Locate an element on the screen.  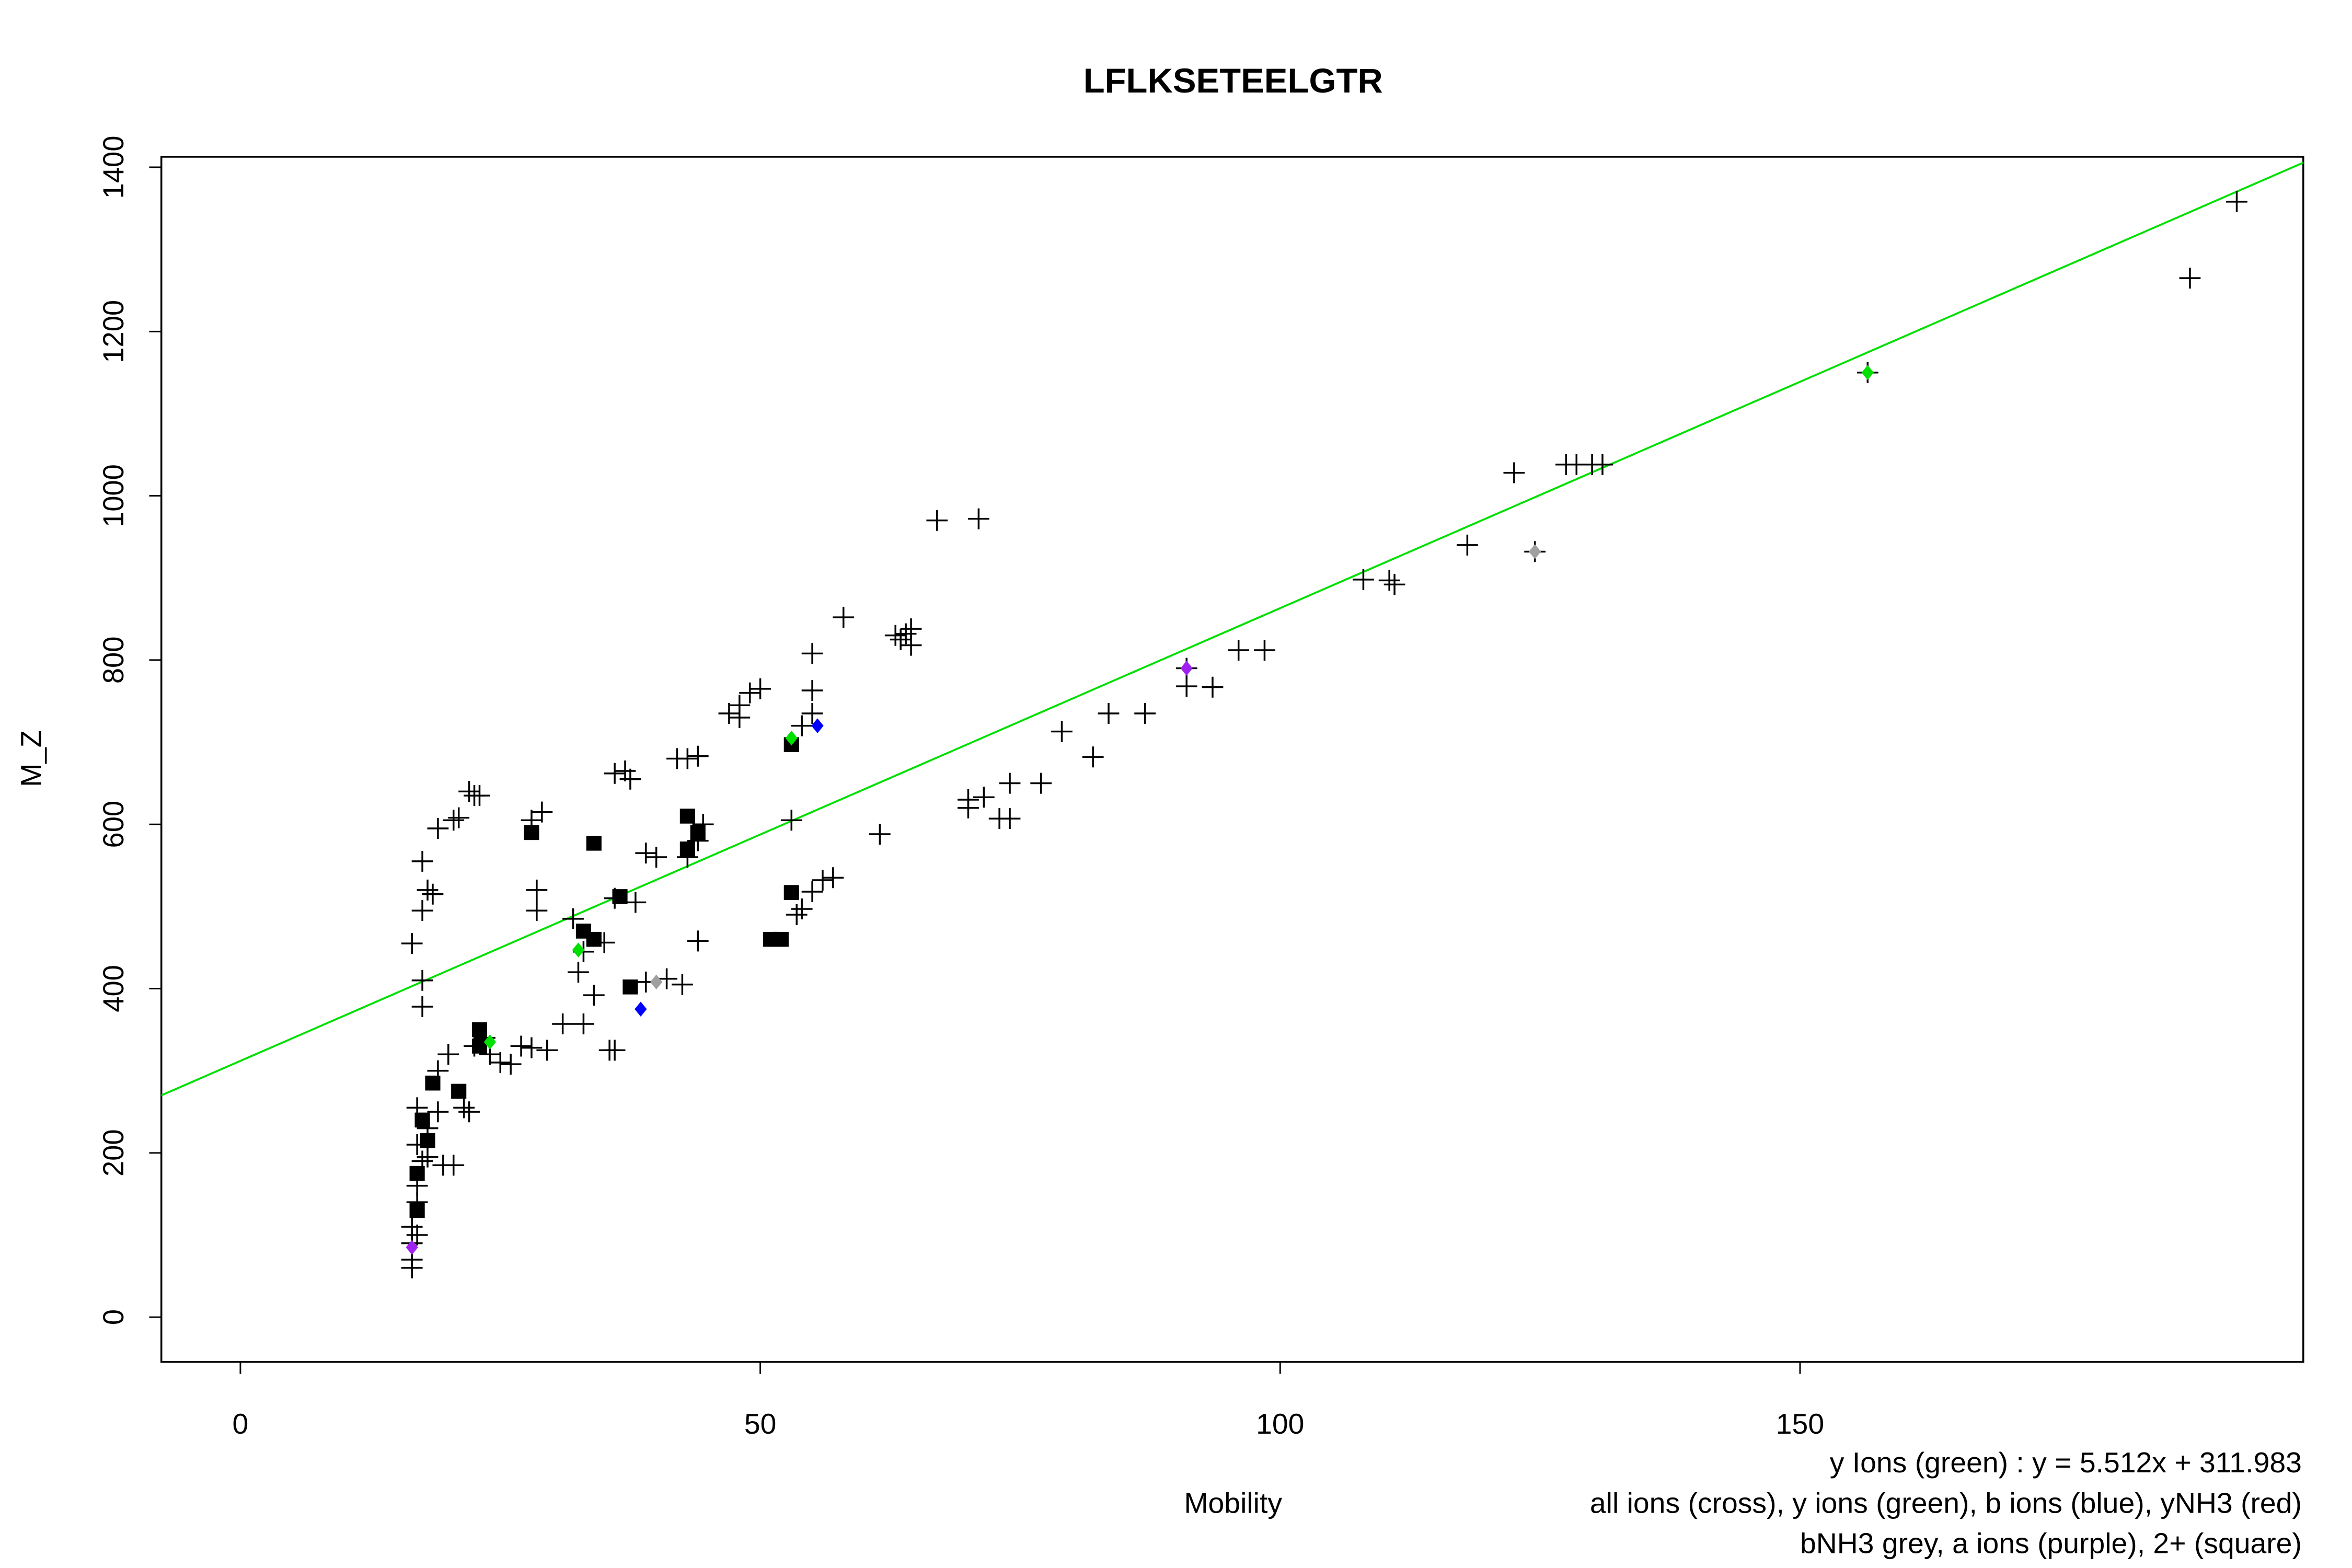
x-tick-label: 50 is located at coordinates (760, 1423).